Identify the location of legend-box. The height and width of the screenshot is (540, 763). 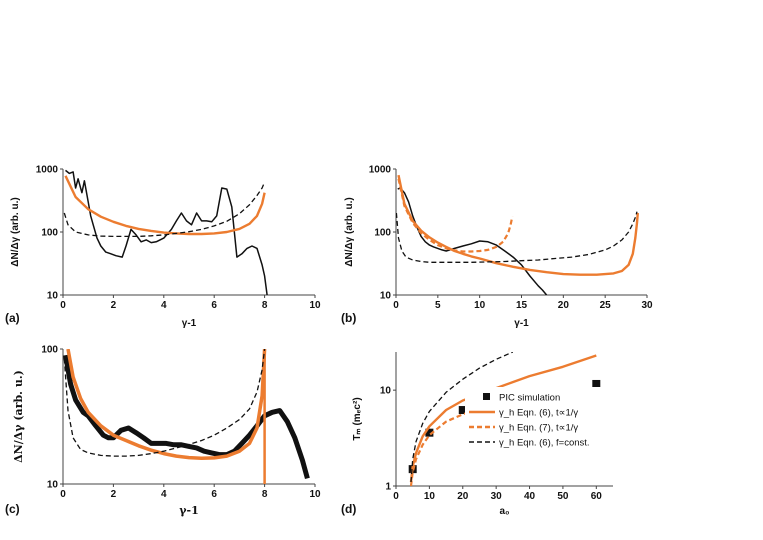
(542, 420).